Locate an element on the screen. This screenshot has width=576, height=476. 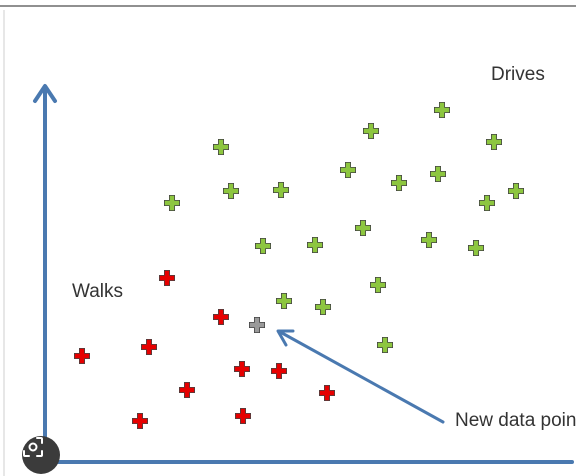
walks-label: Walks is located at coordinates (97, 291).